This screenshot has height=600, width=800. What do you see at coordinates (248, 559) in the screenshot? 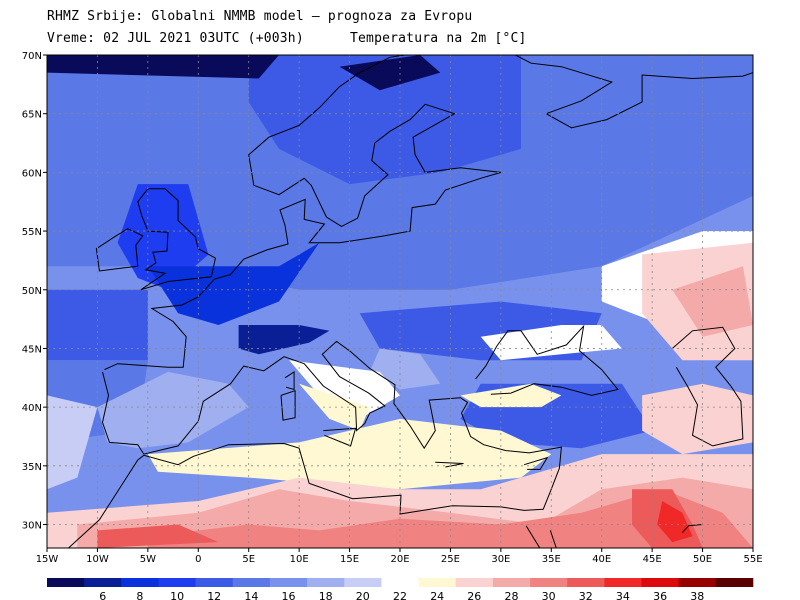
I see `lon-tick-label: 5E` at bounding box center [248, 559].